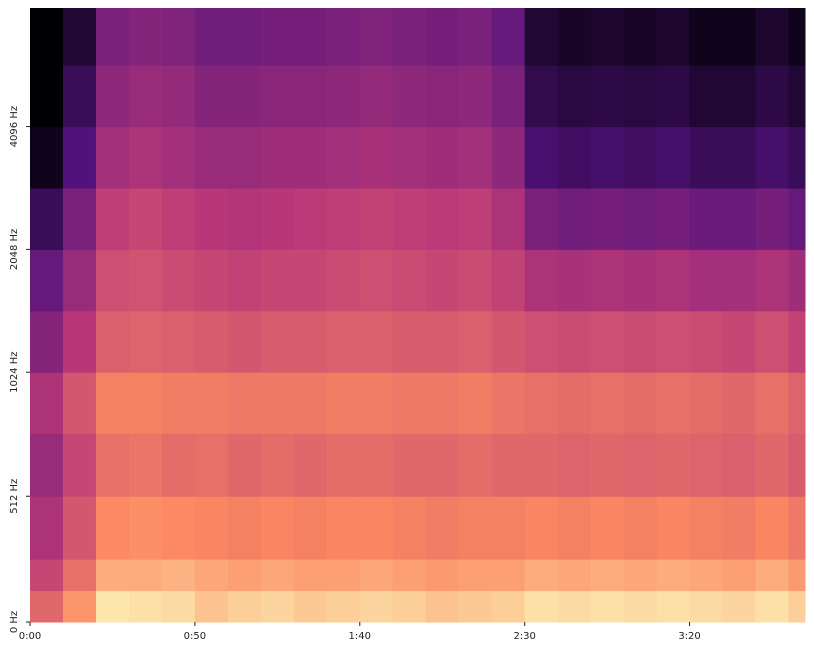  Describe the element at coordinates (689, 636) in the screenshot. I see `x-tick-label: 3:20` at that location.